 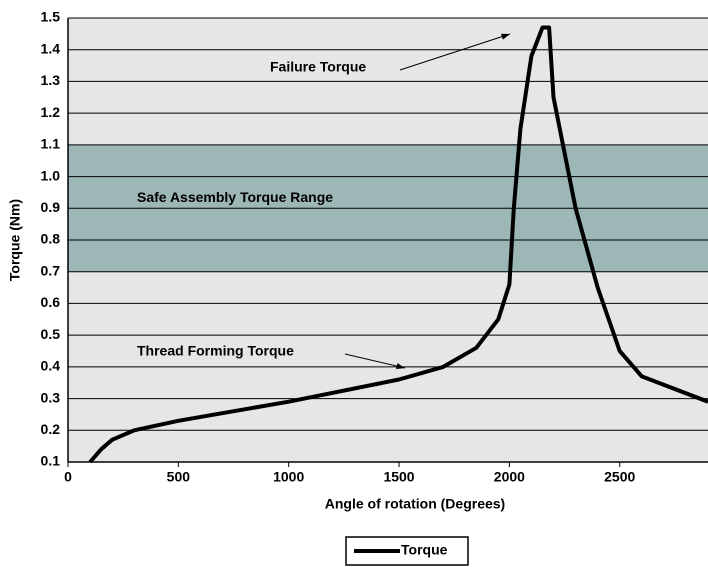 What do you see at coordinates (51, 112) in the screenshot?
I see `y-tick-label: 1.2` at bounding box center [51, 112].